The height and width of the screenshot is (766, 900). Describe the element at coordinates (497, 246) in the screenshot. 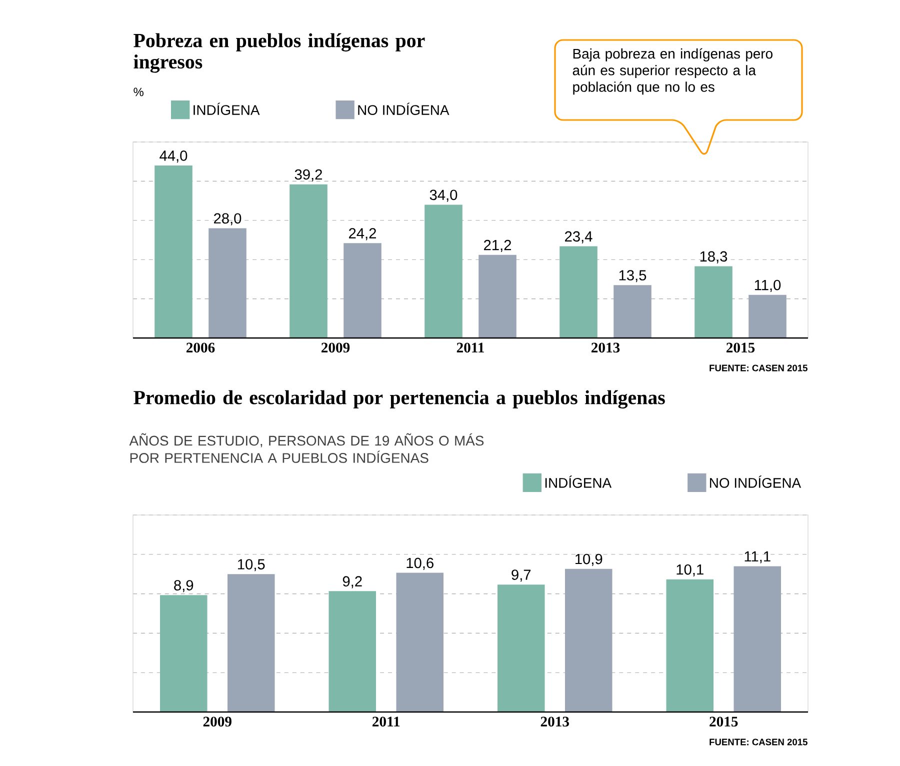

I see `data-label: 21,2` at that location.